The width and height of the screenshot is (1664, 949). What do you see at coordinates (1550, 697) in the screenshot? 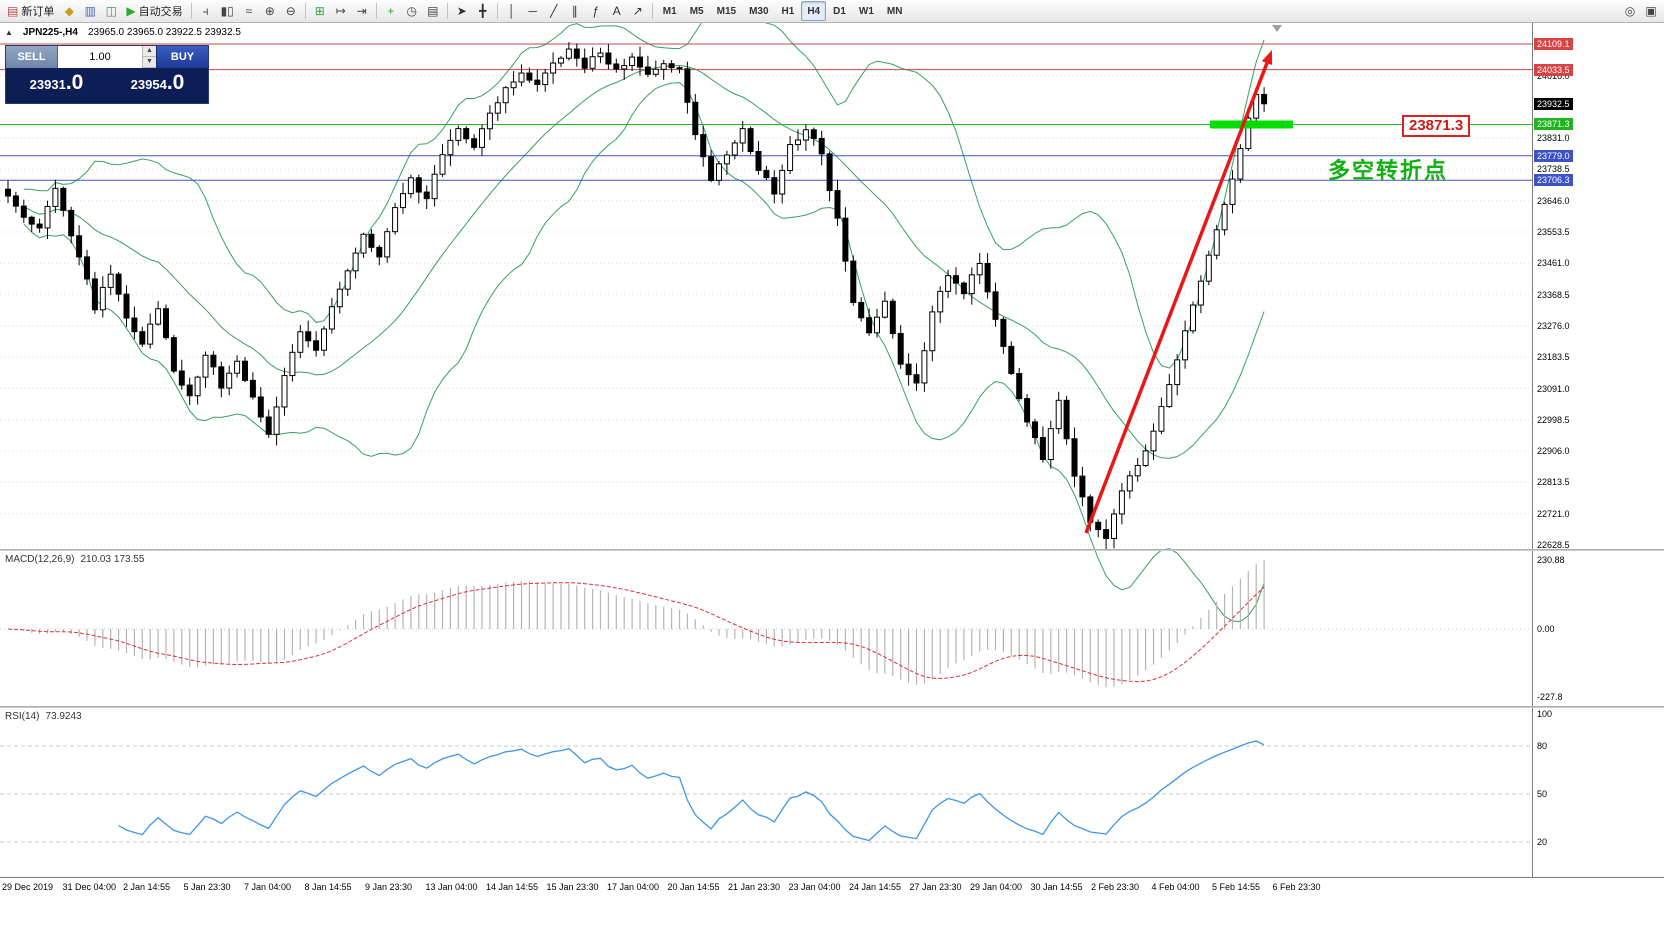
I see `macd-scale-label: -227.8` at bounding box center [1550, 697].